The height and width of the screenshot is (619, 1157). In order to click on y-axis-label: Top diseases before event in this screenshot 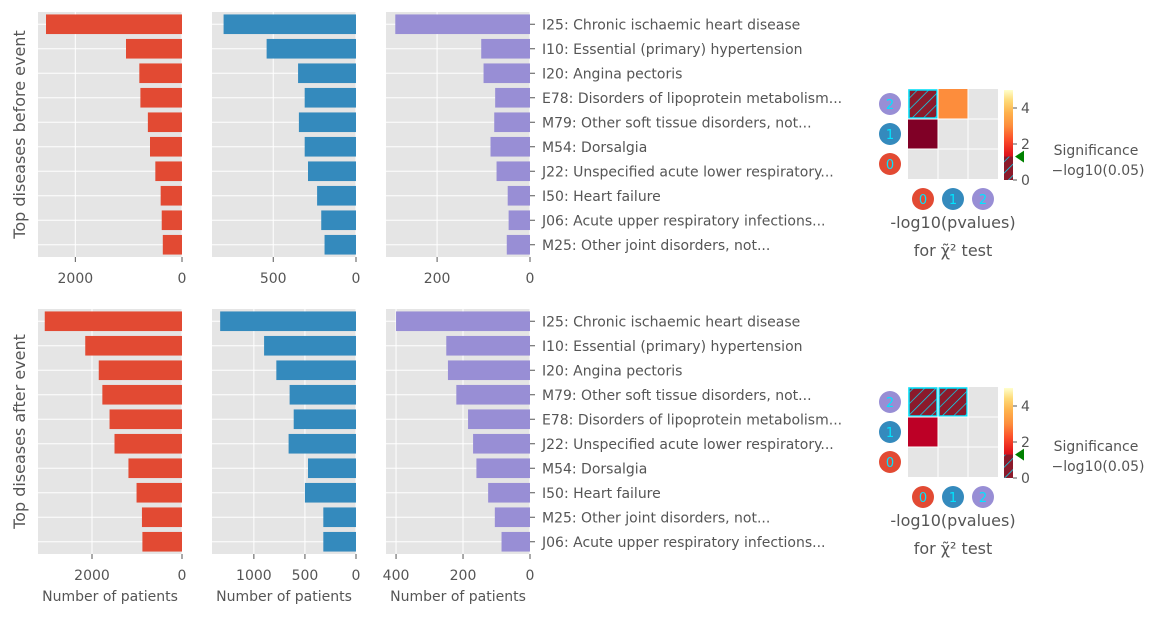, I will do `click(19, 134)`.